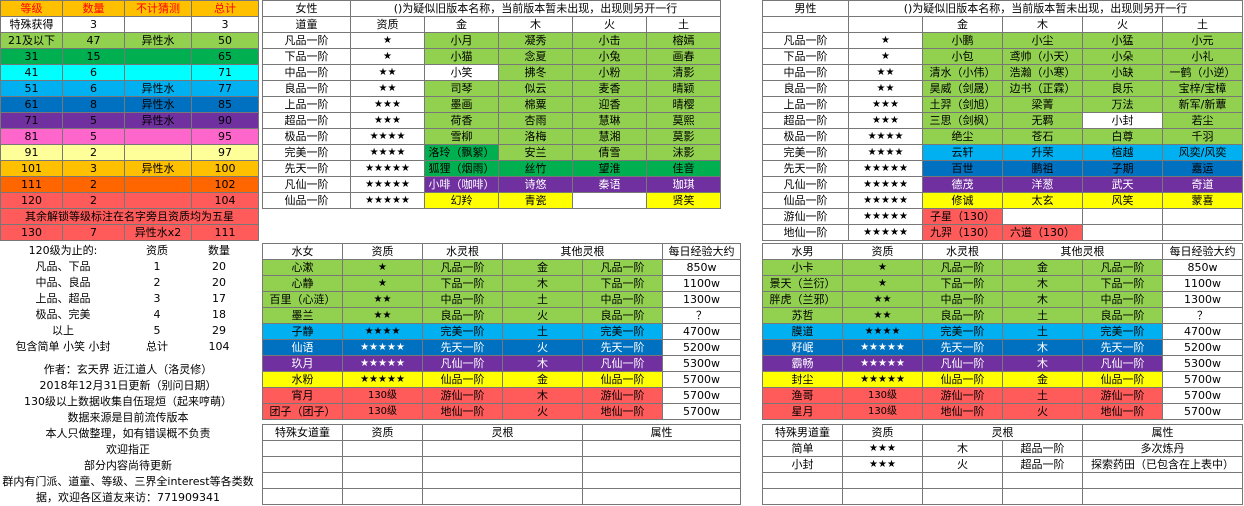 This screenshot has height=506, width=1244. I want to click on table-cell: 多次炼丹, so click(1162, 448).